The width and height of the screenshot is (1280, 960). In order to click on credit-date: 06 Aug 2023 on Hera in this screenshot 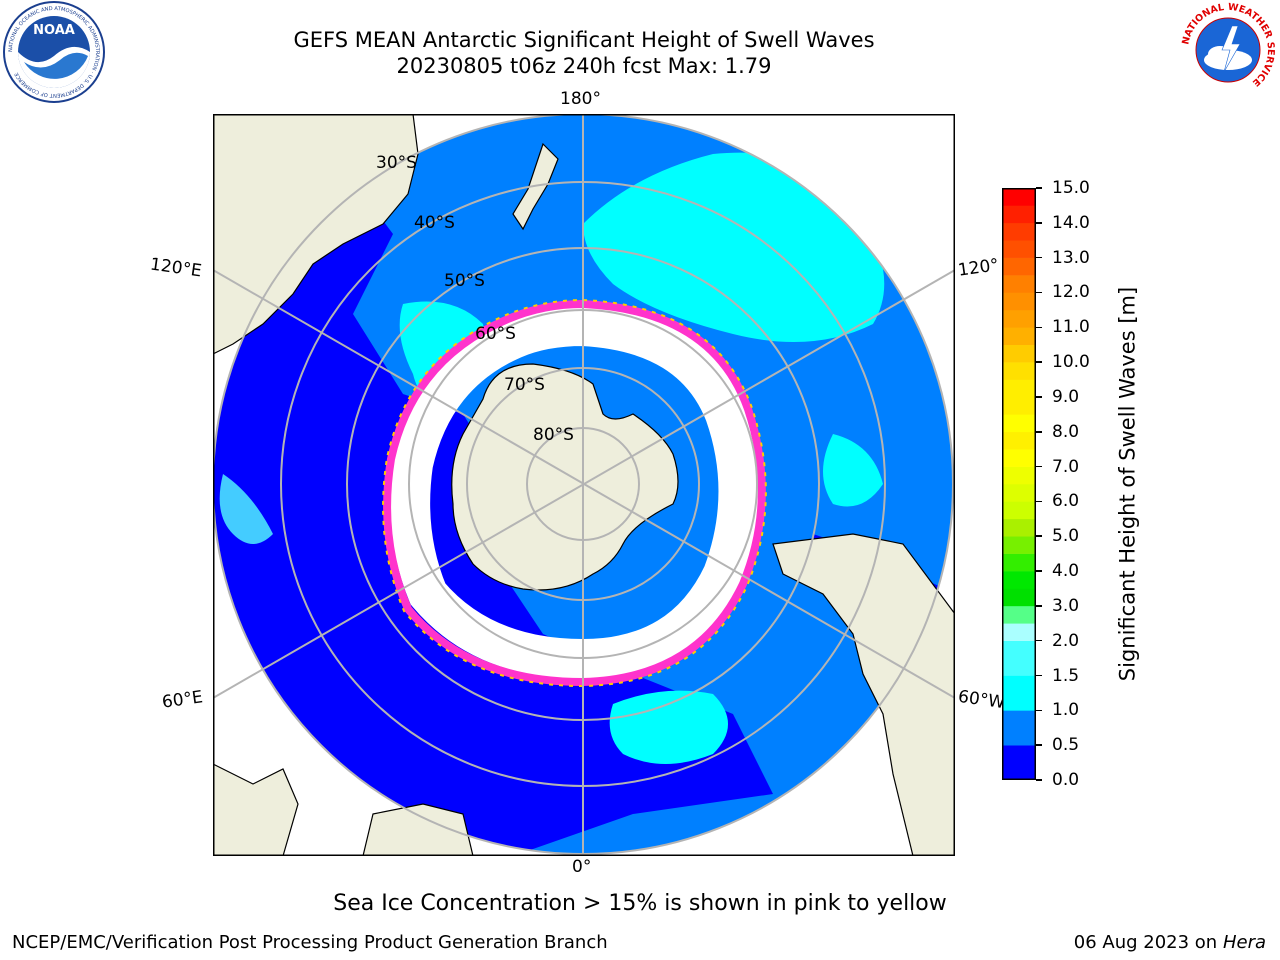, I will do `click(1169, 942)`.